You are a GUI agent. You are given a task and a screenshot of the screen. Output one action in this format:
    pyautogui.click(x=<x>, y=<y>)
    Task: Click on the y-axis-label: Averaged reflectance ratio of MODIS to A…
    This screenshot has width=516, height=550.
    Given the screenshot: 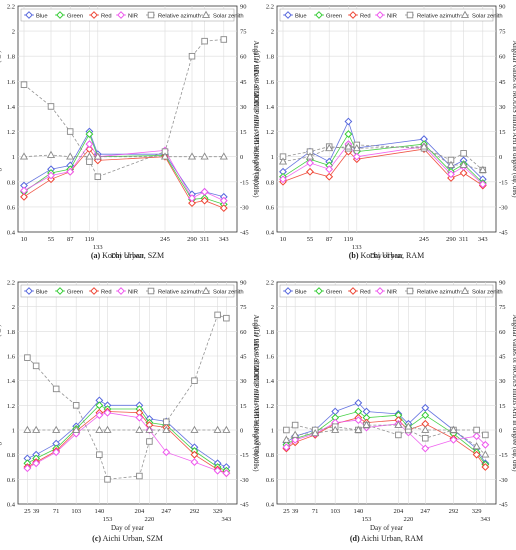 What is the action you would take?
    pyautogui.click(x=1, y=118)
    